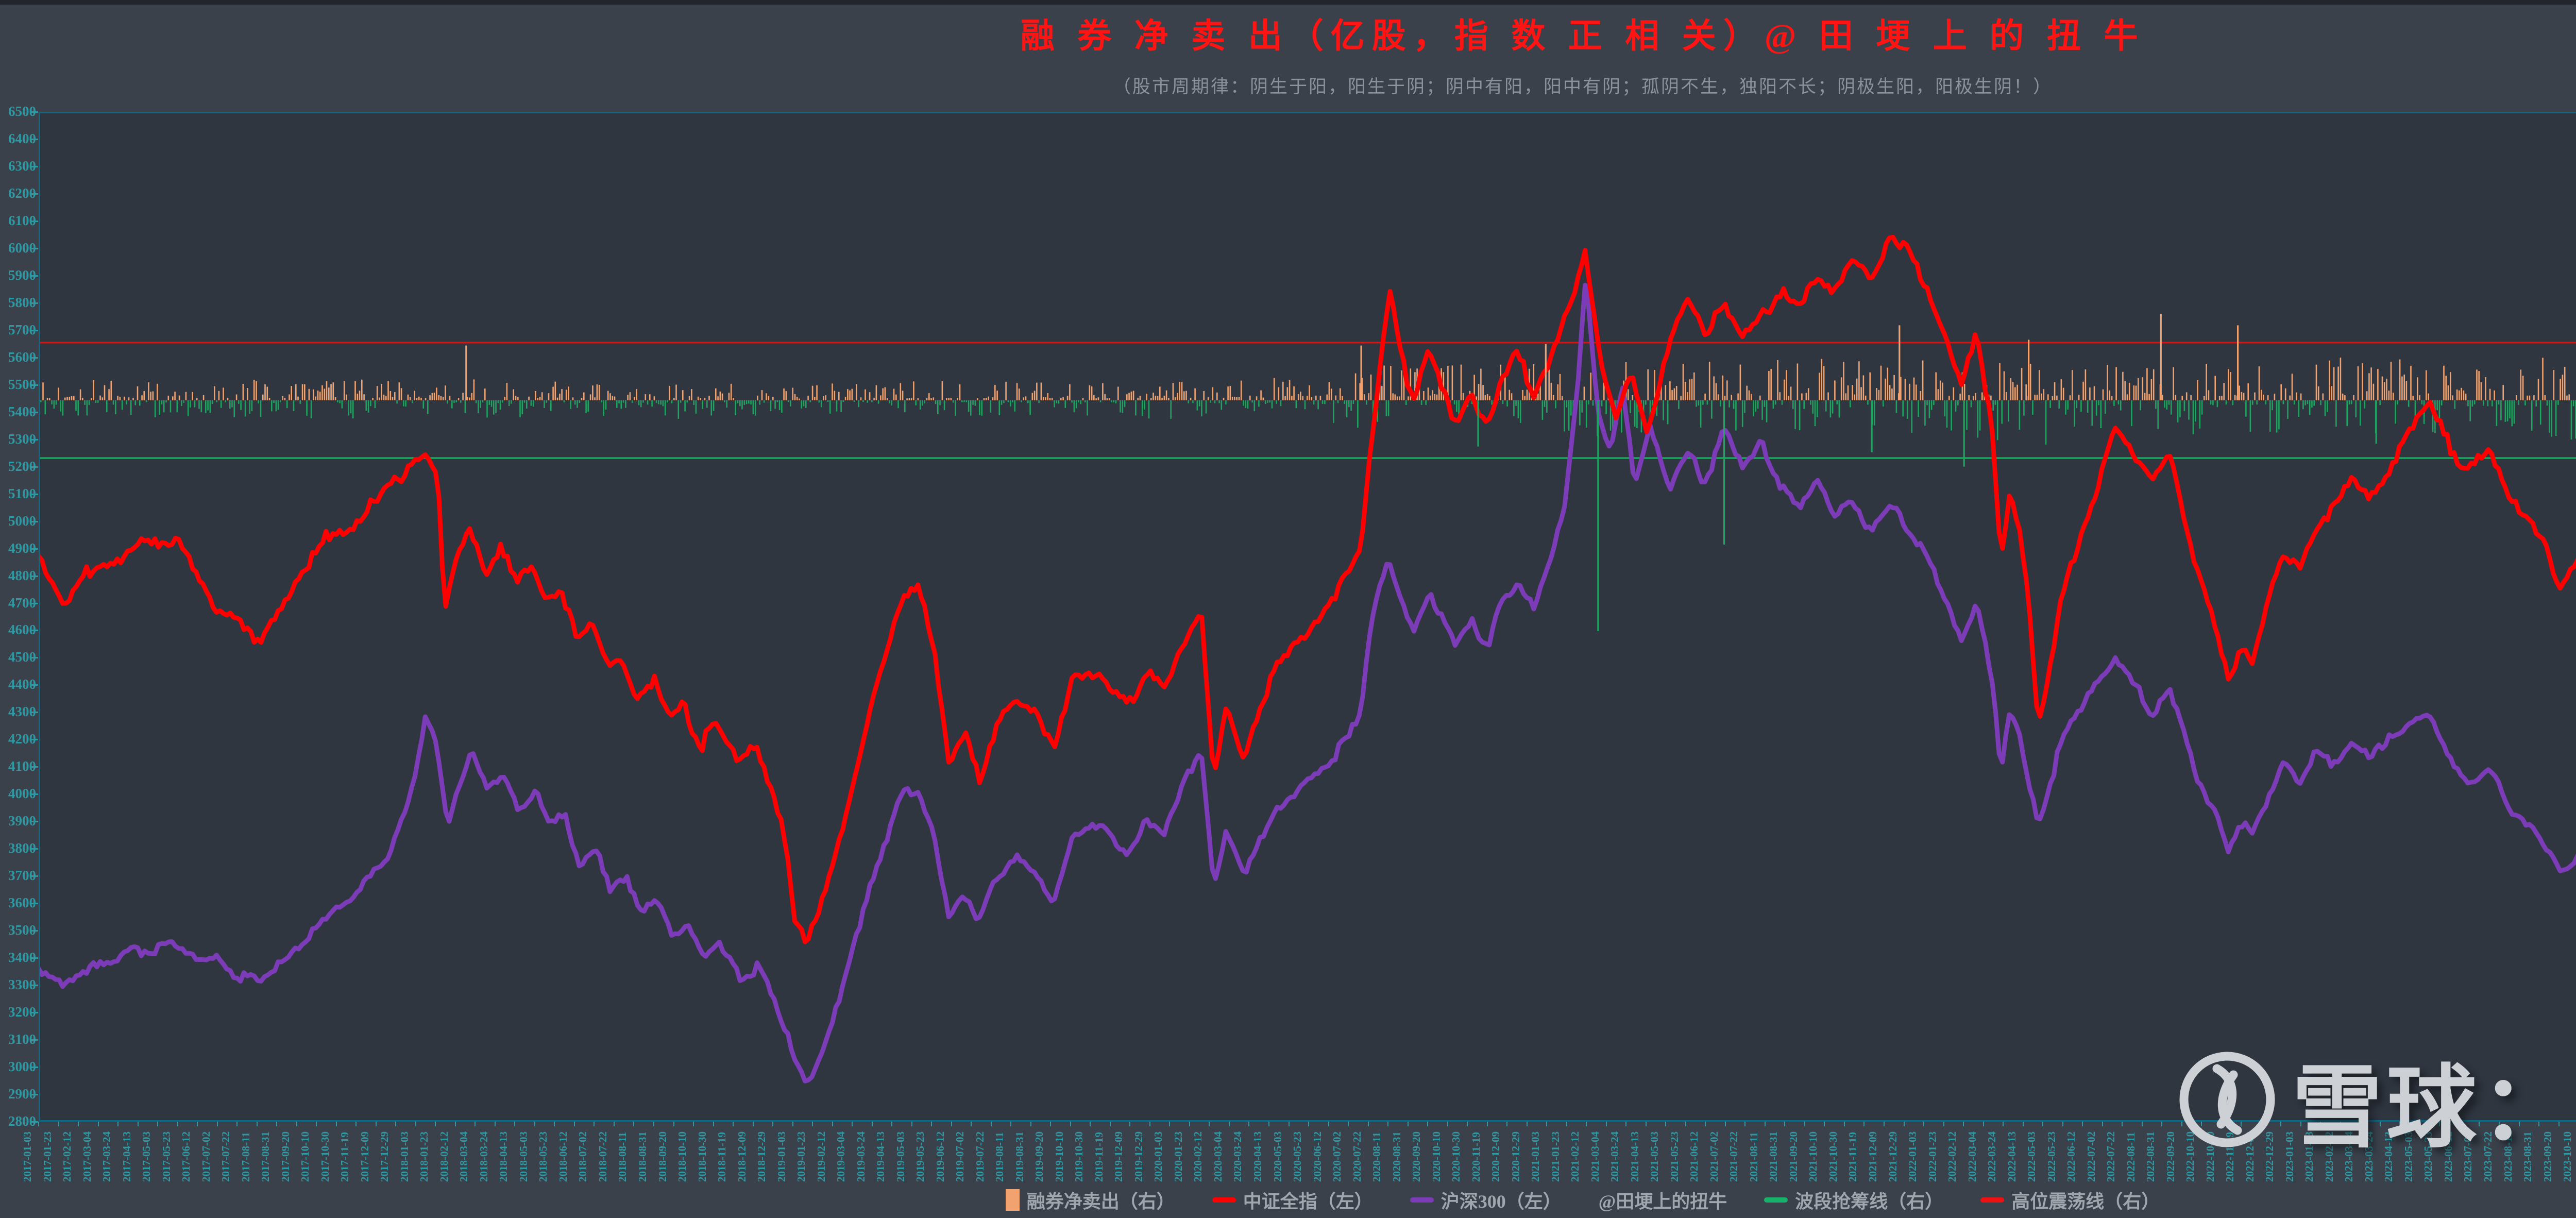  Describe the element at coordinates (22, 330) in the screenshot. I see `left-axis-tick-label: 5700` at that location.